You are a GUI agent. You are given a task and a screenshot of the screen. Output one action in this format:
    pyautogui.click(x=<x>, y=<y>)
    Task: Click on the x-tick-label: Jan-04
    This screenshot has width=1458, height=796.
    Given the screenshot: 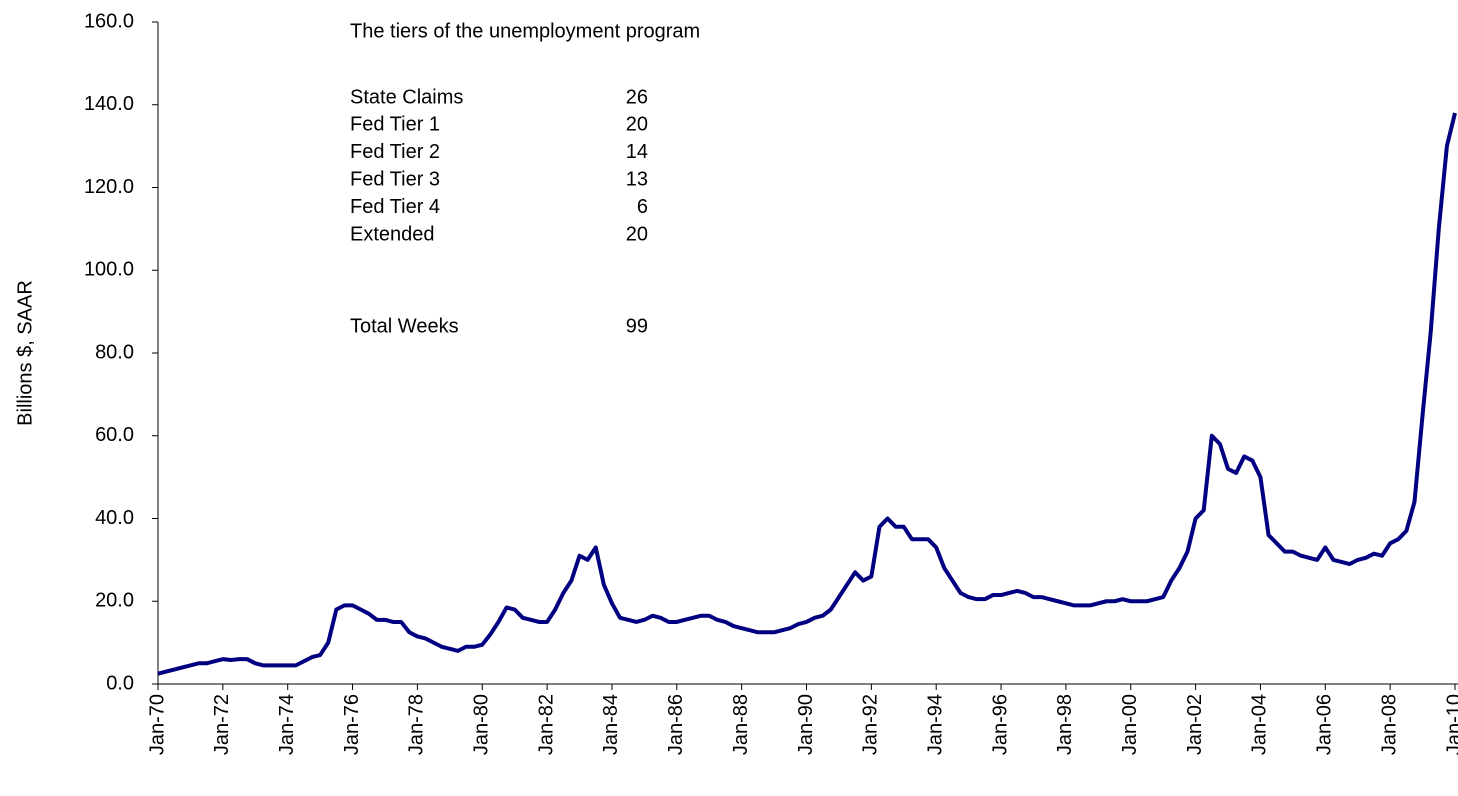 What is the action you would take?
    pyautogui.click(x=1260, y=724)
    